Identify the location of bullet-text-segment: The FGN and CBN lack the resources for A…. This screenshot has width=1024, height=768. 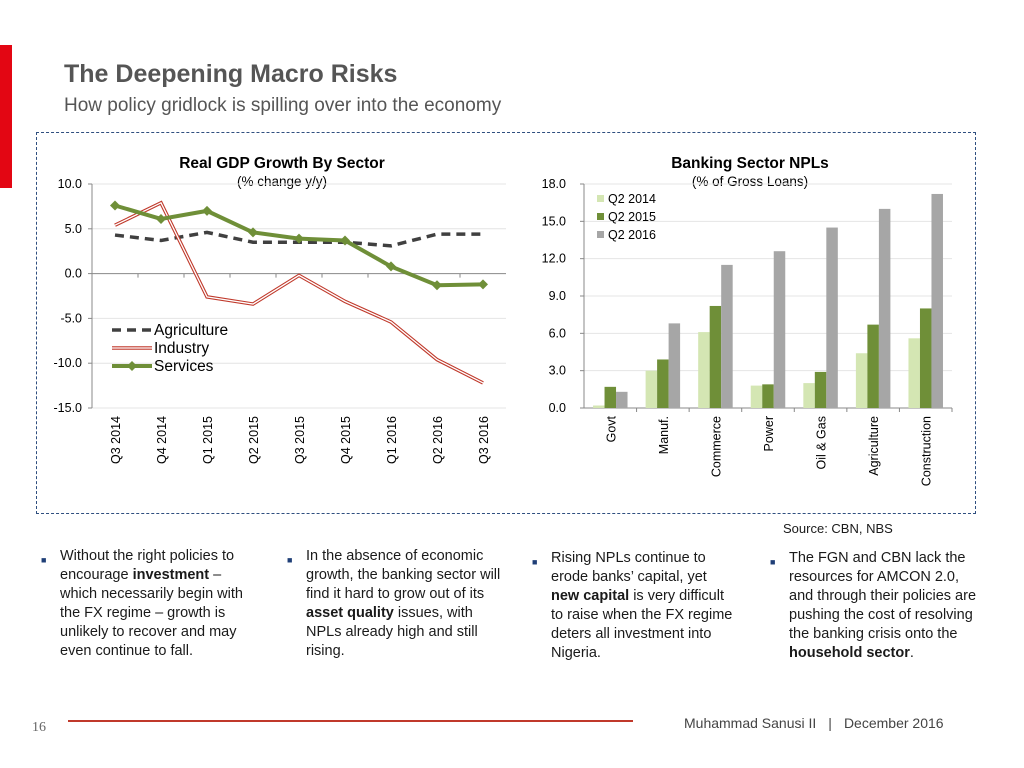
(883, 596).